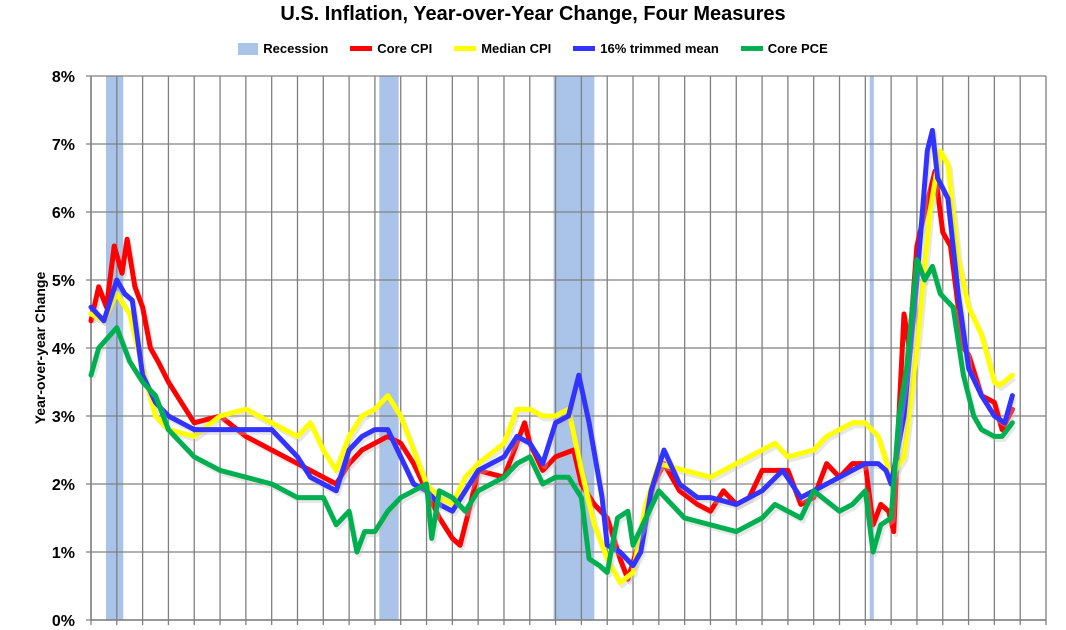 This screenshot has height=630, width=1066. What do you see at coordinates (296, 48) in the screenshot?
I see `legend-label: Recession` at bounding box center [296, 48].